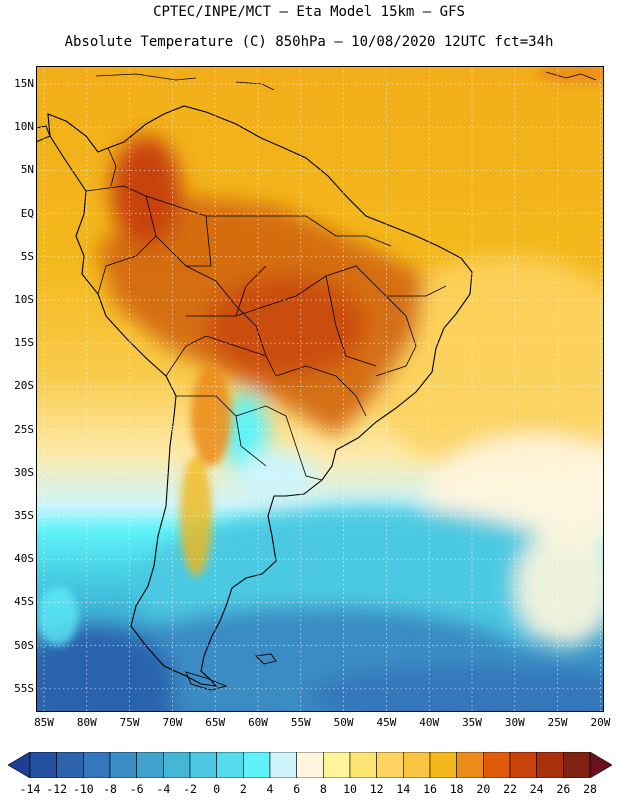 The height and width of the screenshot is (800, 618). I want to click on latitude-label: 15S, so click(24, 343).